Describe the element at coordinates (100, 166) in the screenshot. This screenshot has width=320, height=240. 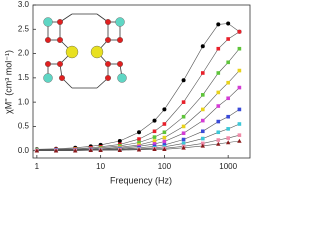
I see `x-tick-label: 10` at that location.